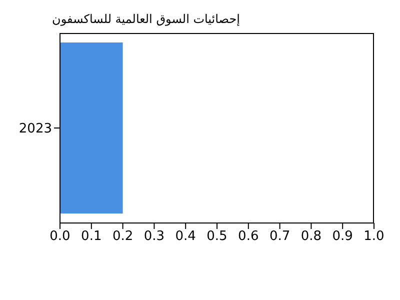  I want to click on x-tick-label: 0.2, so click(123, 236).